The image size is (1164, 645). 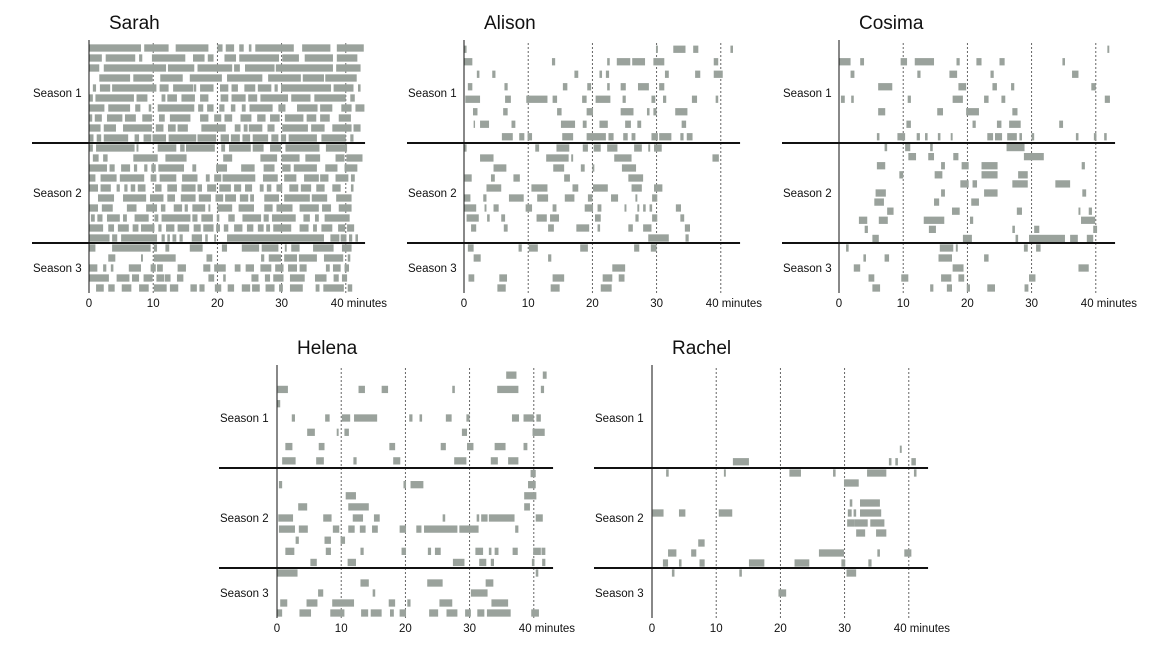 I want to click on season-label: Season 1, so click(x=432, y=94).